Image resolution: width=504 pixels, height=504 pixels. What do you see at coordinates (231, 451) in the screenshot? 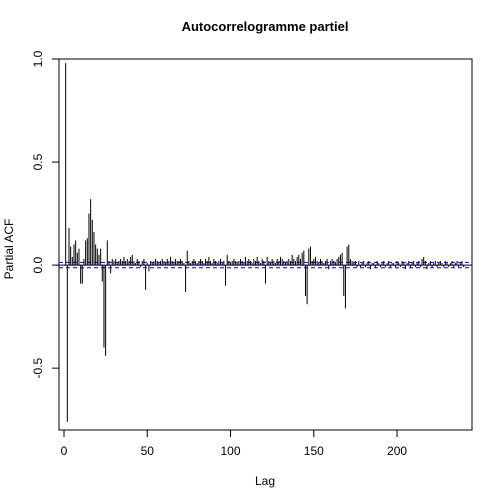
I see `x-tick-label: 100` at bounding box center [231, 451].